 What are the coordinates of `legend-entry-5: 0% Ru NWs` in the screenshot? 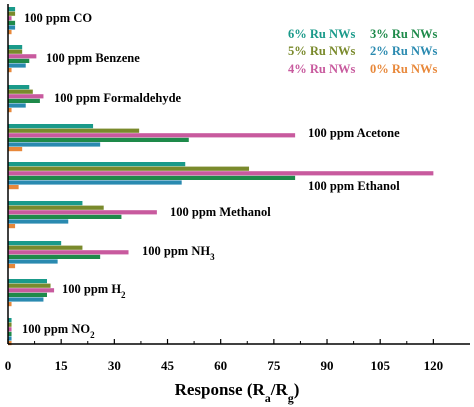 It's located at (404, 69).